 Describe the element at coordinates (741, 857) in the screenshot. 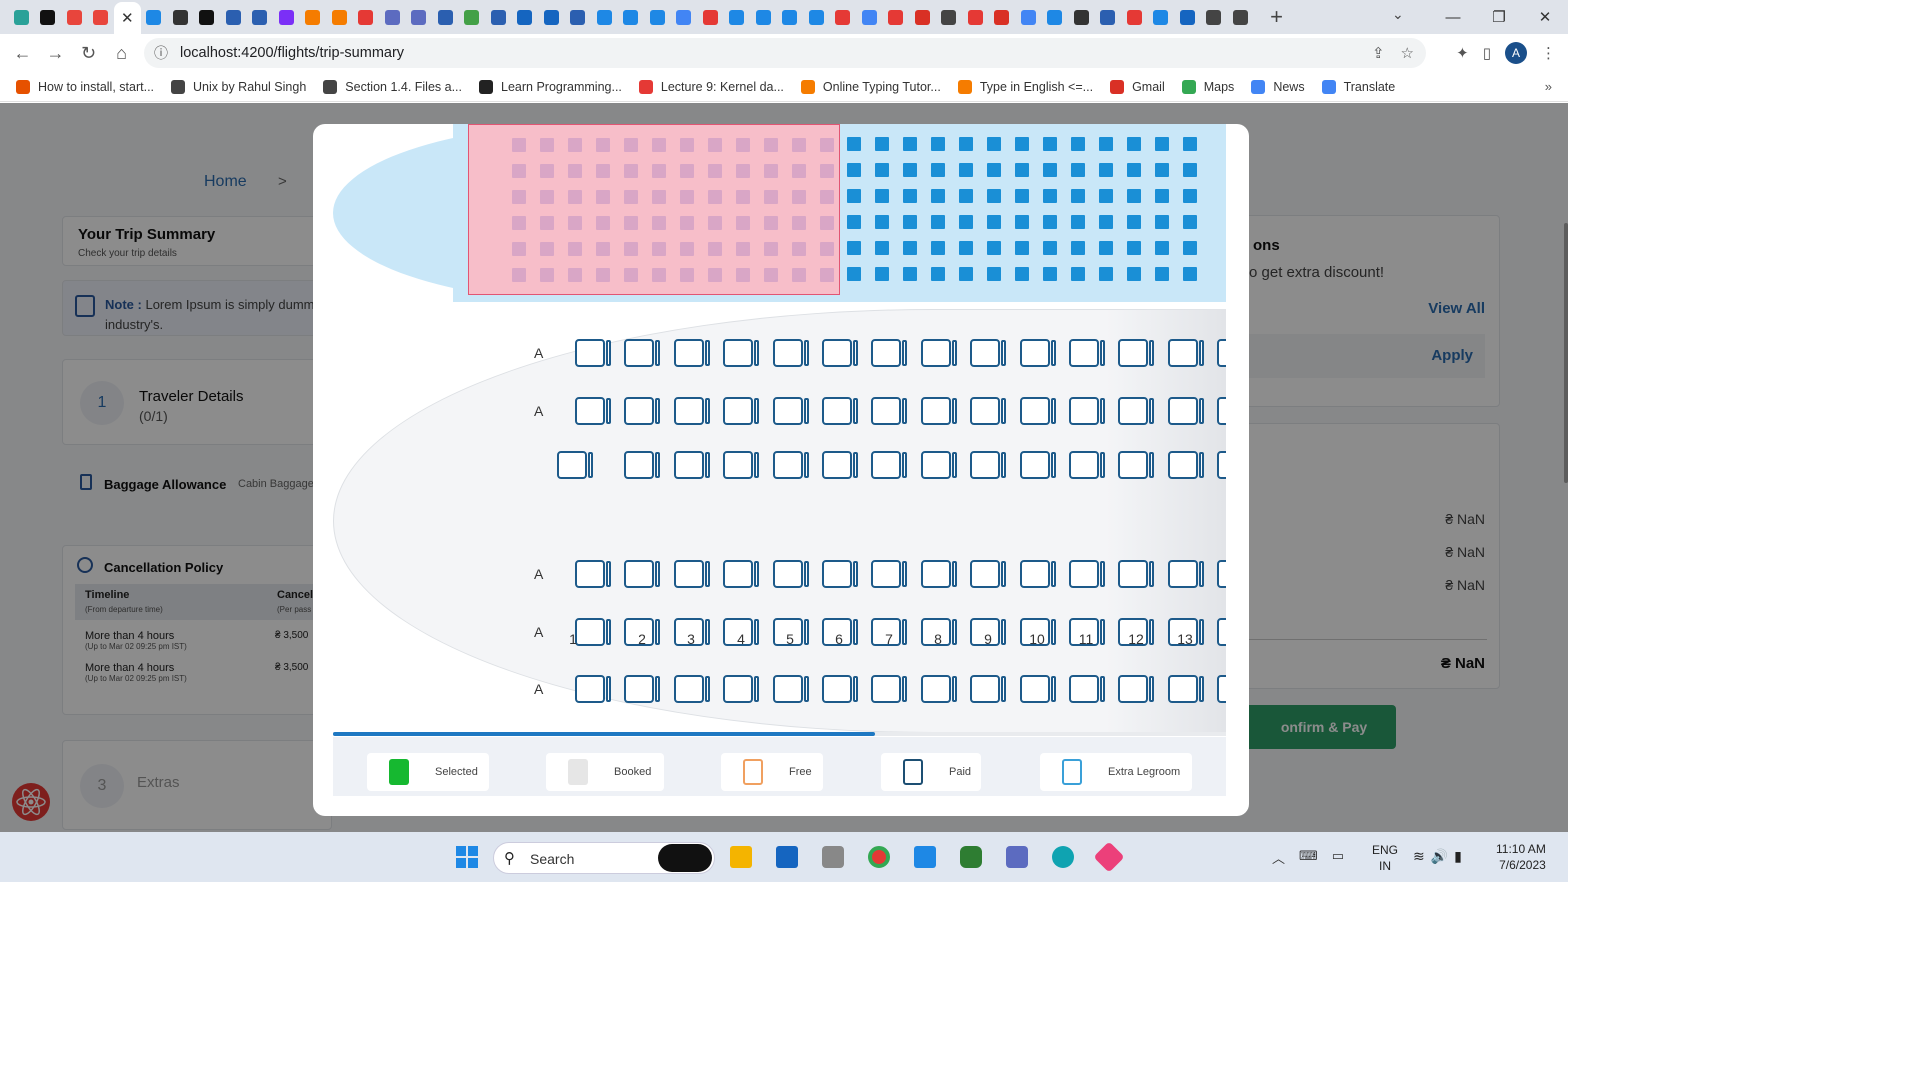

I see `file-explorer-icon` at that location.